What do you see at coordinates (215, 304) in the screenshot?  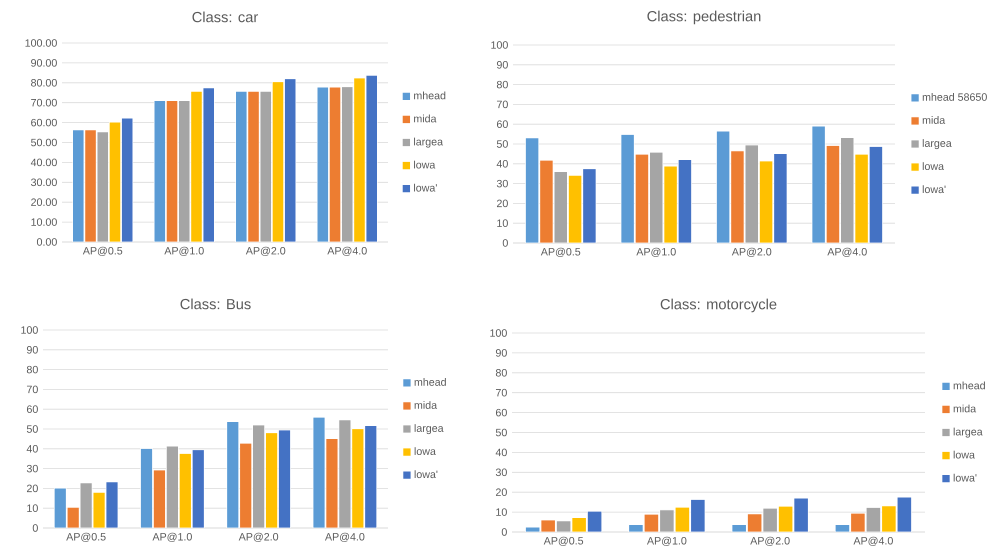 I see `chart-title: Class: Bus` at bounding box center [215, 304].